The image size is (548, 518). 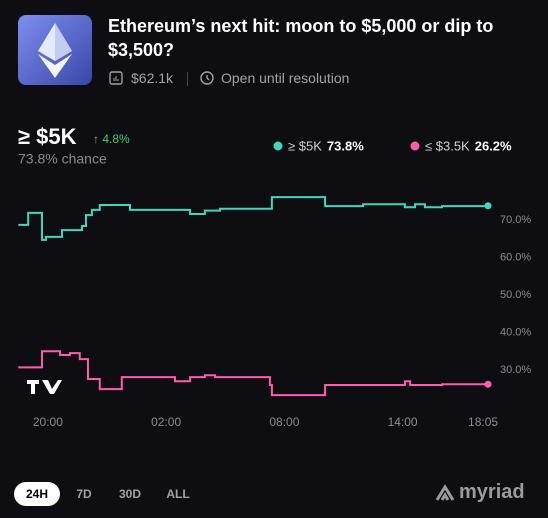 What do you see at coordinates (515, 370) in the screenshot?
I see `y-tick-label: 30.0%` at bounding box center [515, 370].